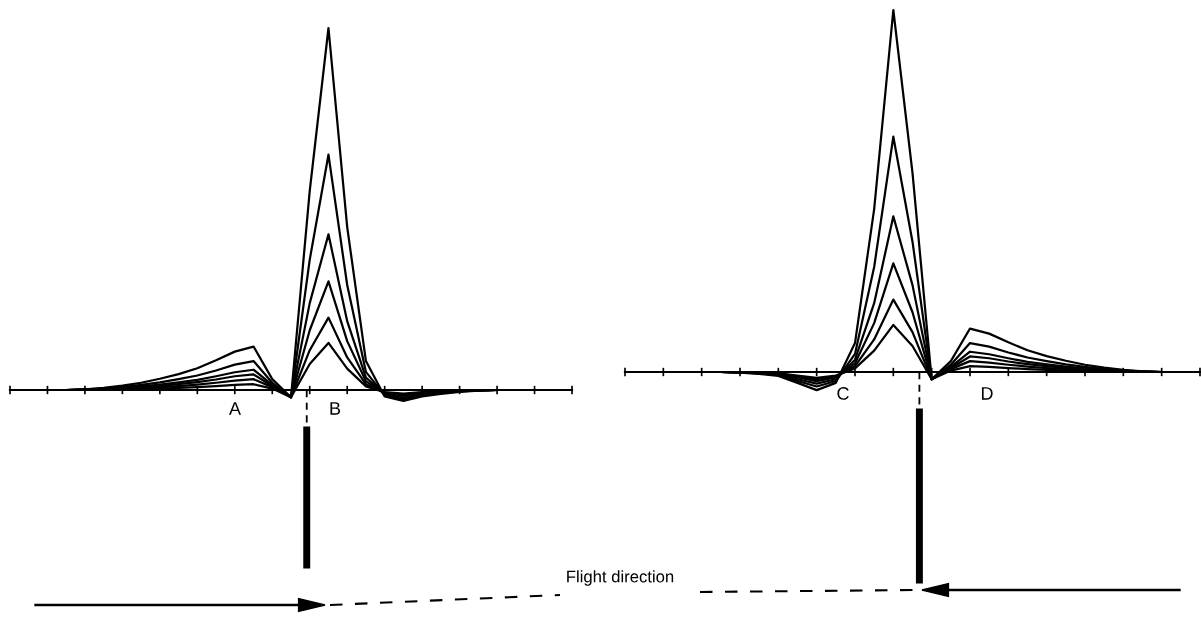  What do you see at coordinates (987, 393) in the screenshot?
I see `annotation: D` at bounding box center [987, 393].